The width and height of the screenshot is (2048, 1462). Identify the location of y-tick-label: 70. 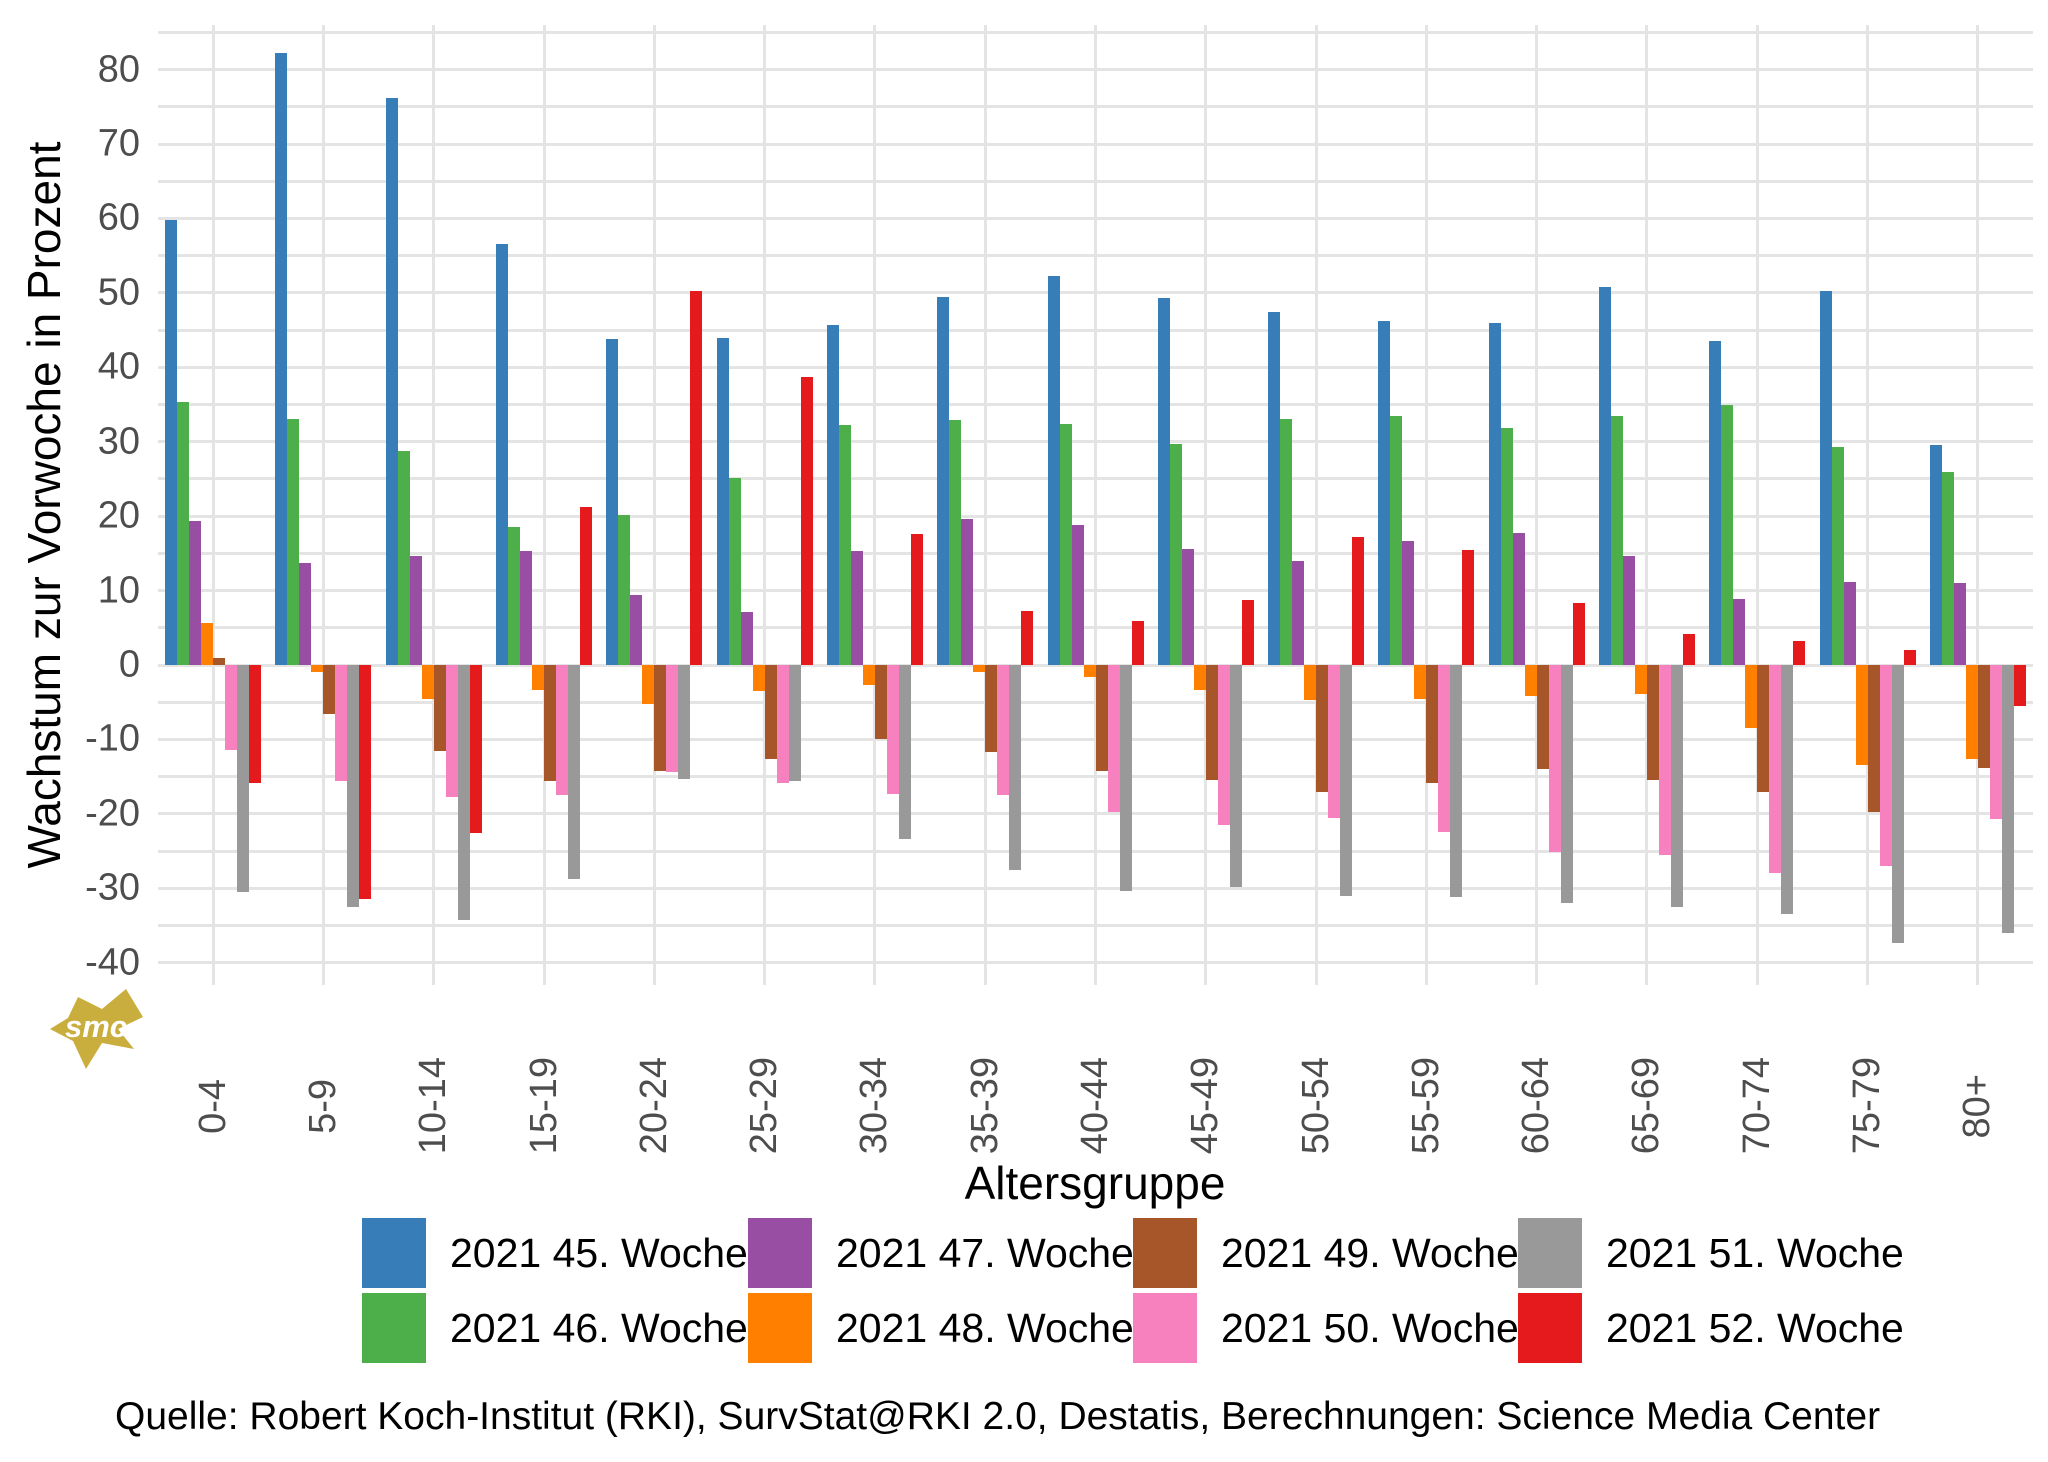
(118, 143).